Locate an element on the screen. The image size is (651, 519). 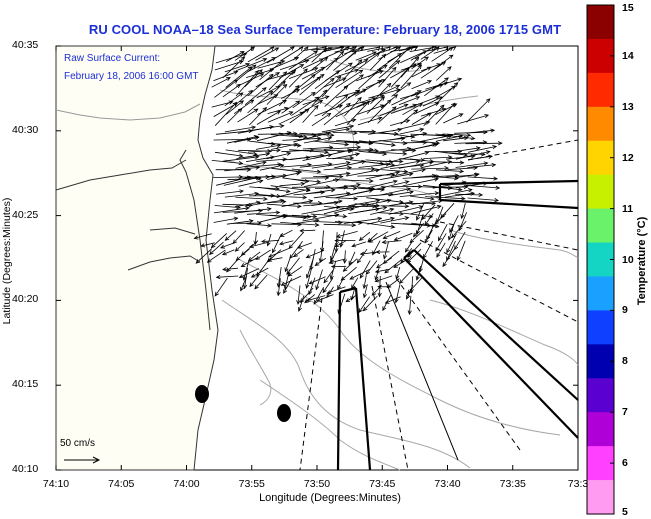
legend-current-label: Raw Surface Current: is located at coordinates (112, 58).